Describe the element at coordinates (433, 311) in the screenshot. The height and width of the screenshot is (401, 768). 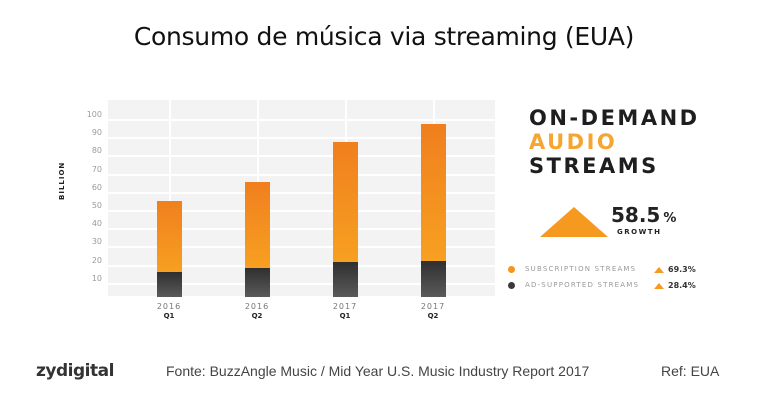
I see `x-tick-label: 2017 Q2` at that location.